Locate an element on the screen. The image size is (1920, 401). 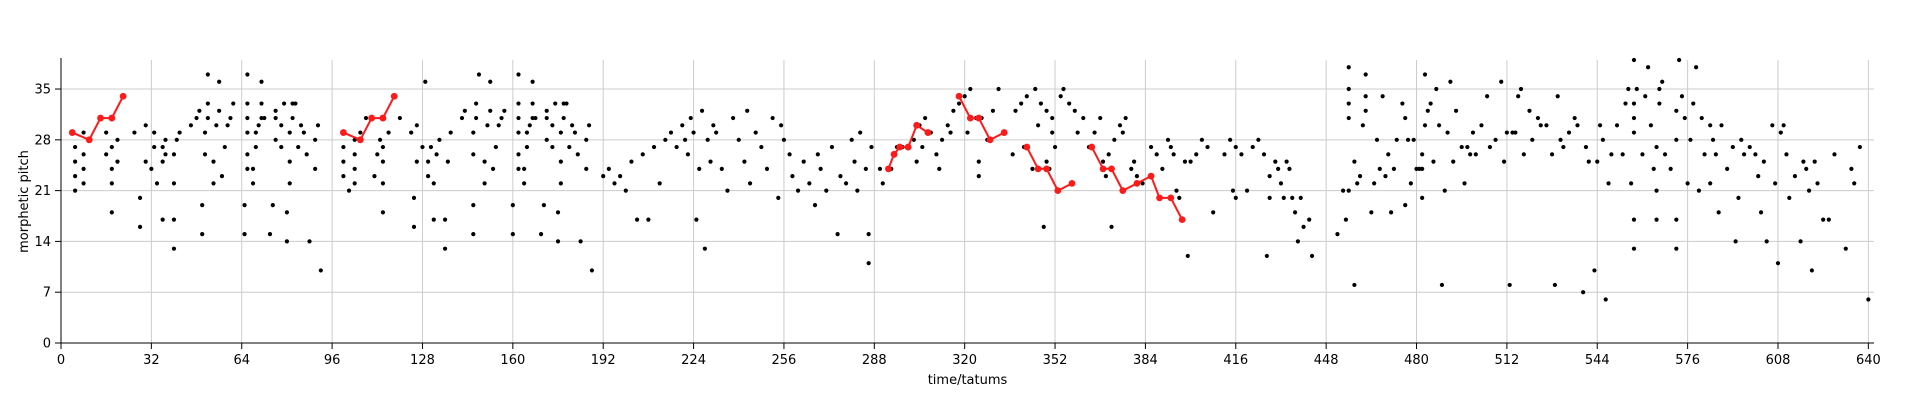
x-tick-label-10: 320 is located at coordinates (964, 360).